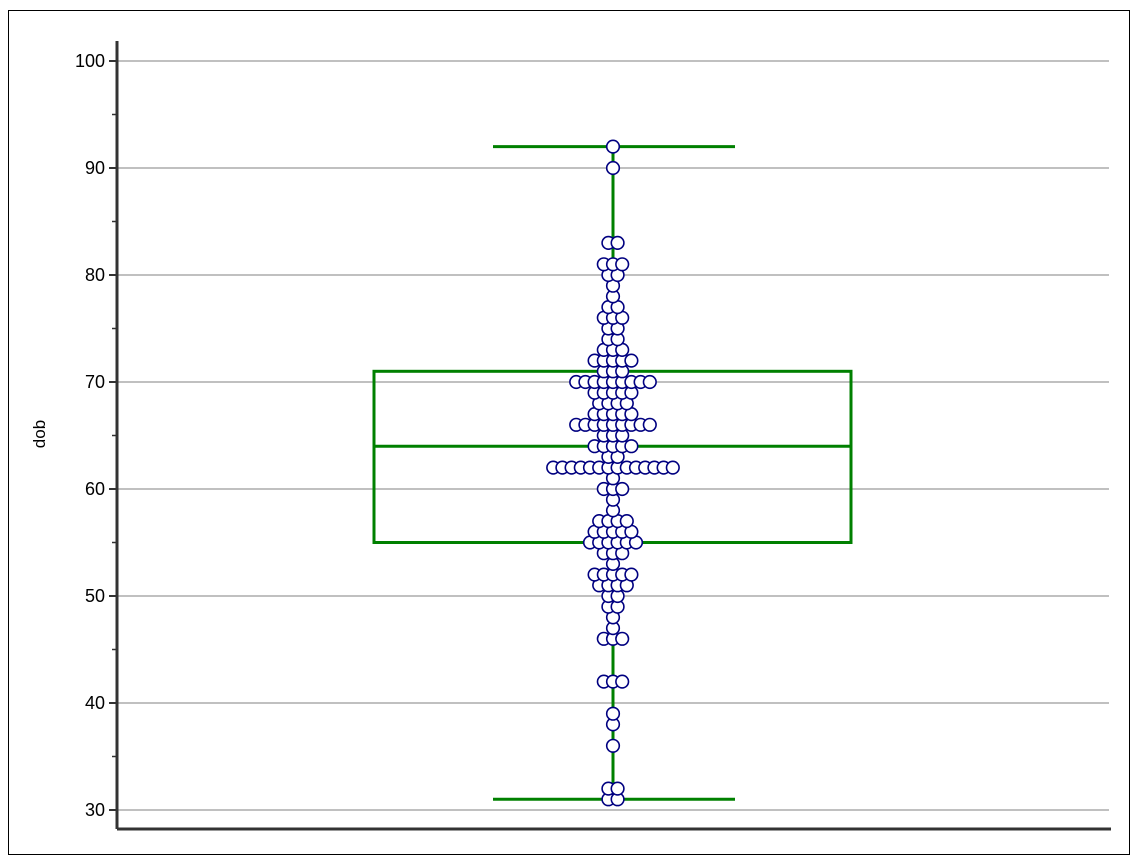  Describe the element at coordinates (95, 275) in the screenshot. I see `y-tick-label-80: 80` at that location.